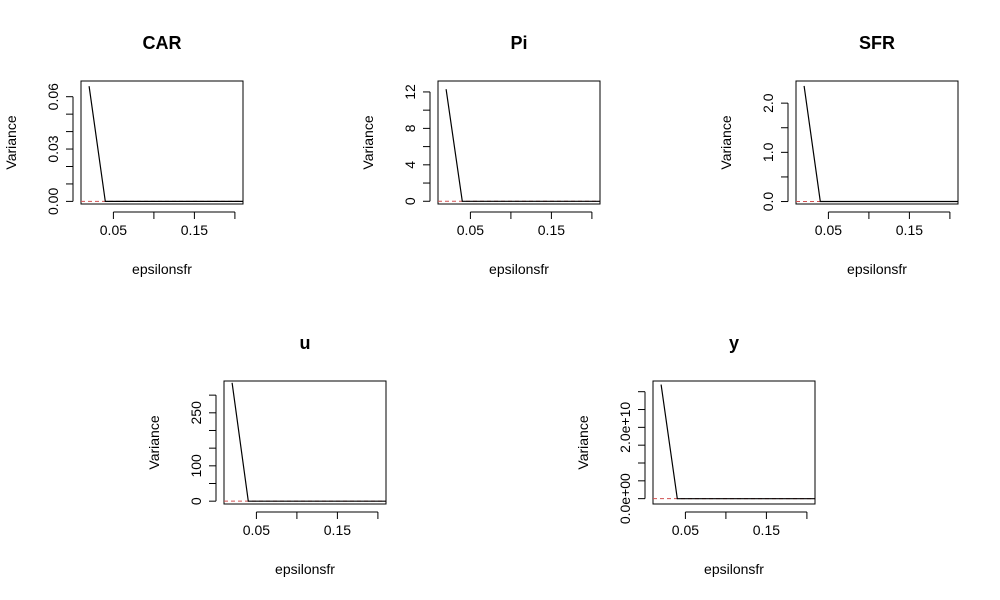 The image size is (1000, 600). Describe the element at coordinates (416, 144) in the screenshot. I see `y-axis: 0 4 8 12` at that location.